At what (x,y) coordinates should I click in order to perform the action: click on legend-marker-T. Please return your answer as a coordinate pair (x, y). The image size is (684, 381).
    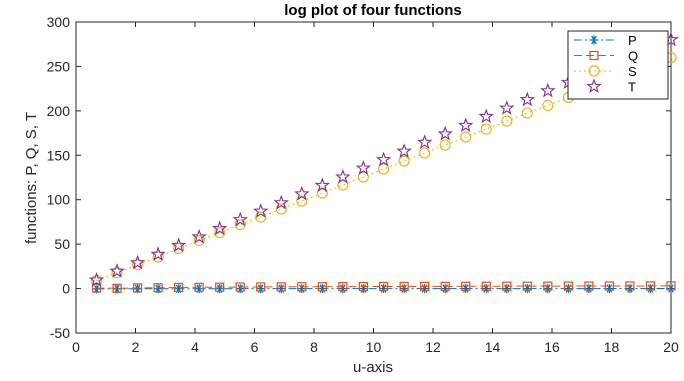
    Looking at the image, I should click on (594, 86).